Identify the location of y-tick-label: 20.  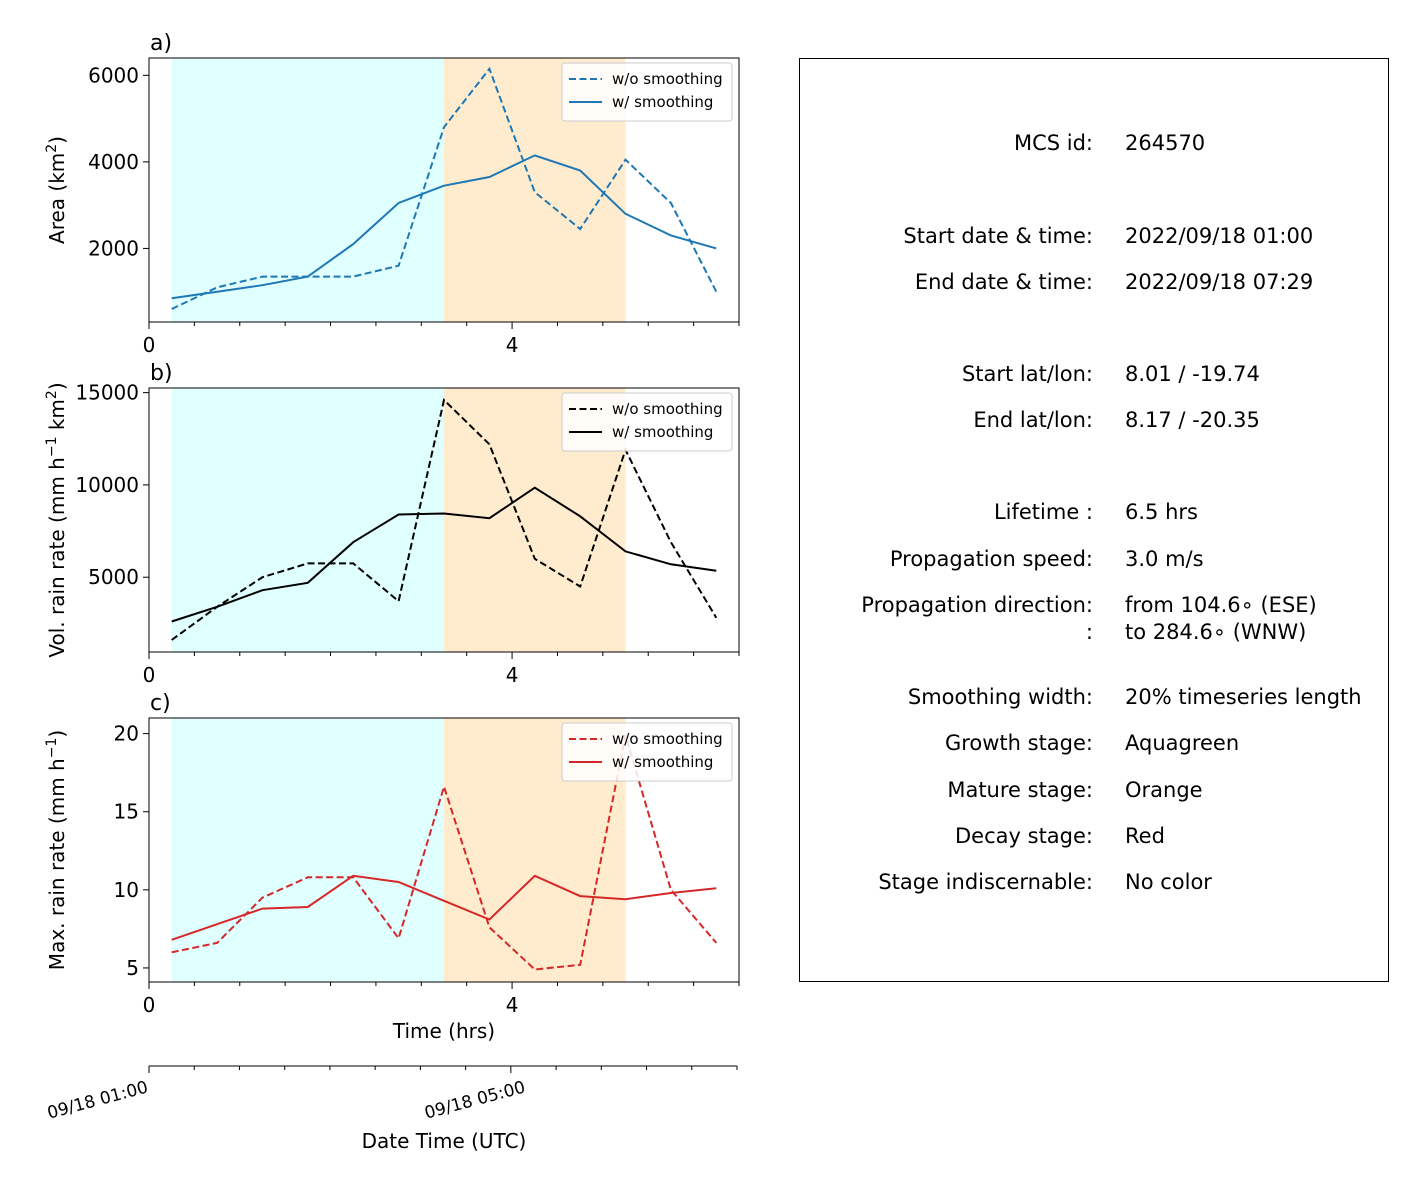
(126, 734).